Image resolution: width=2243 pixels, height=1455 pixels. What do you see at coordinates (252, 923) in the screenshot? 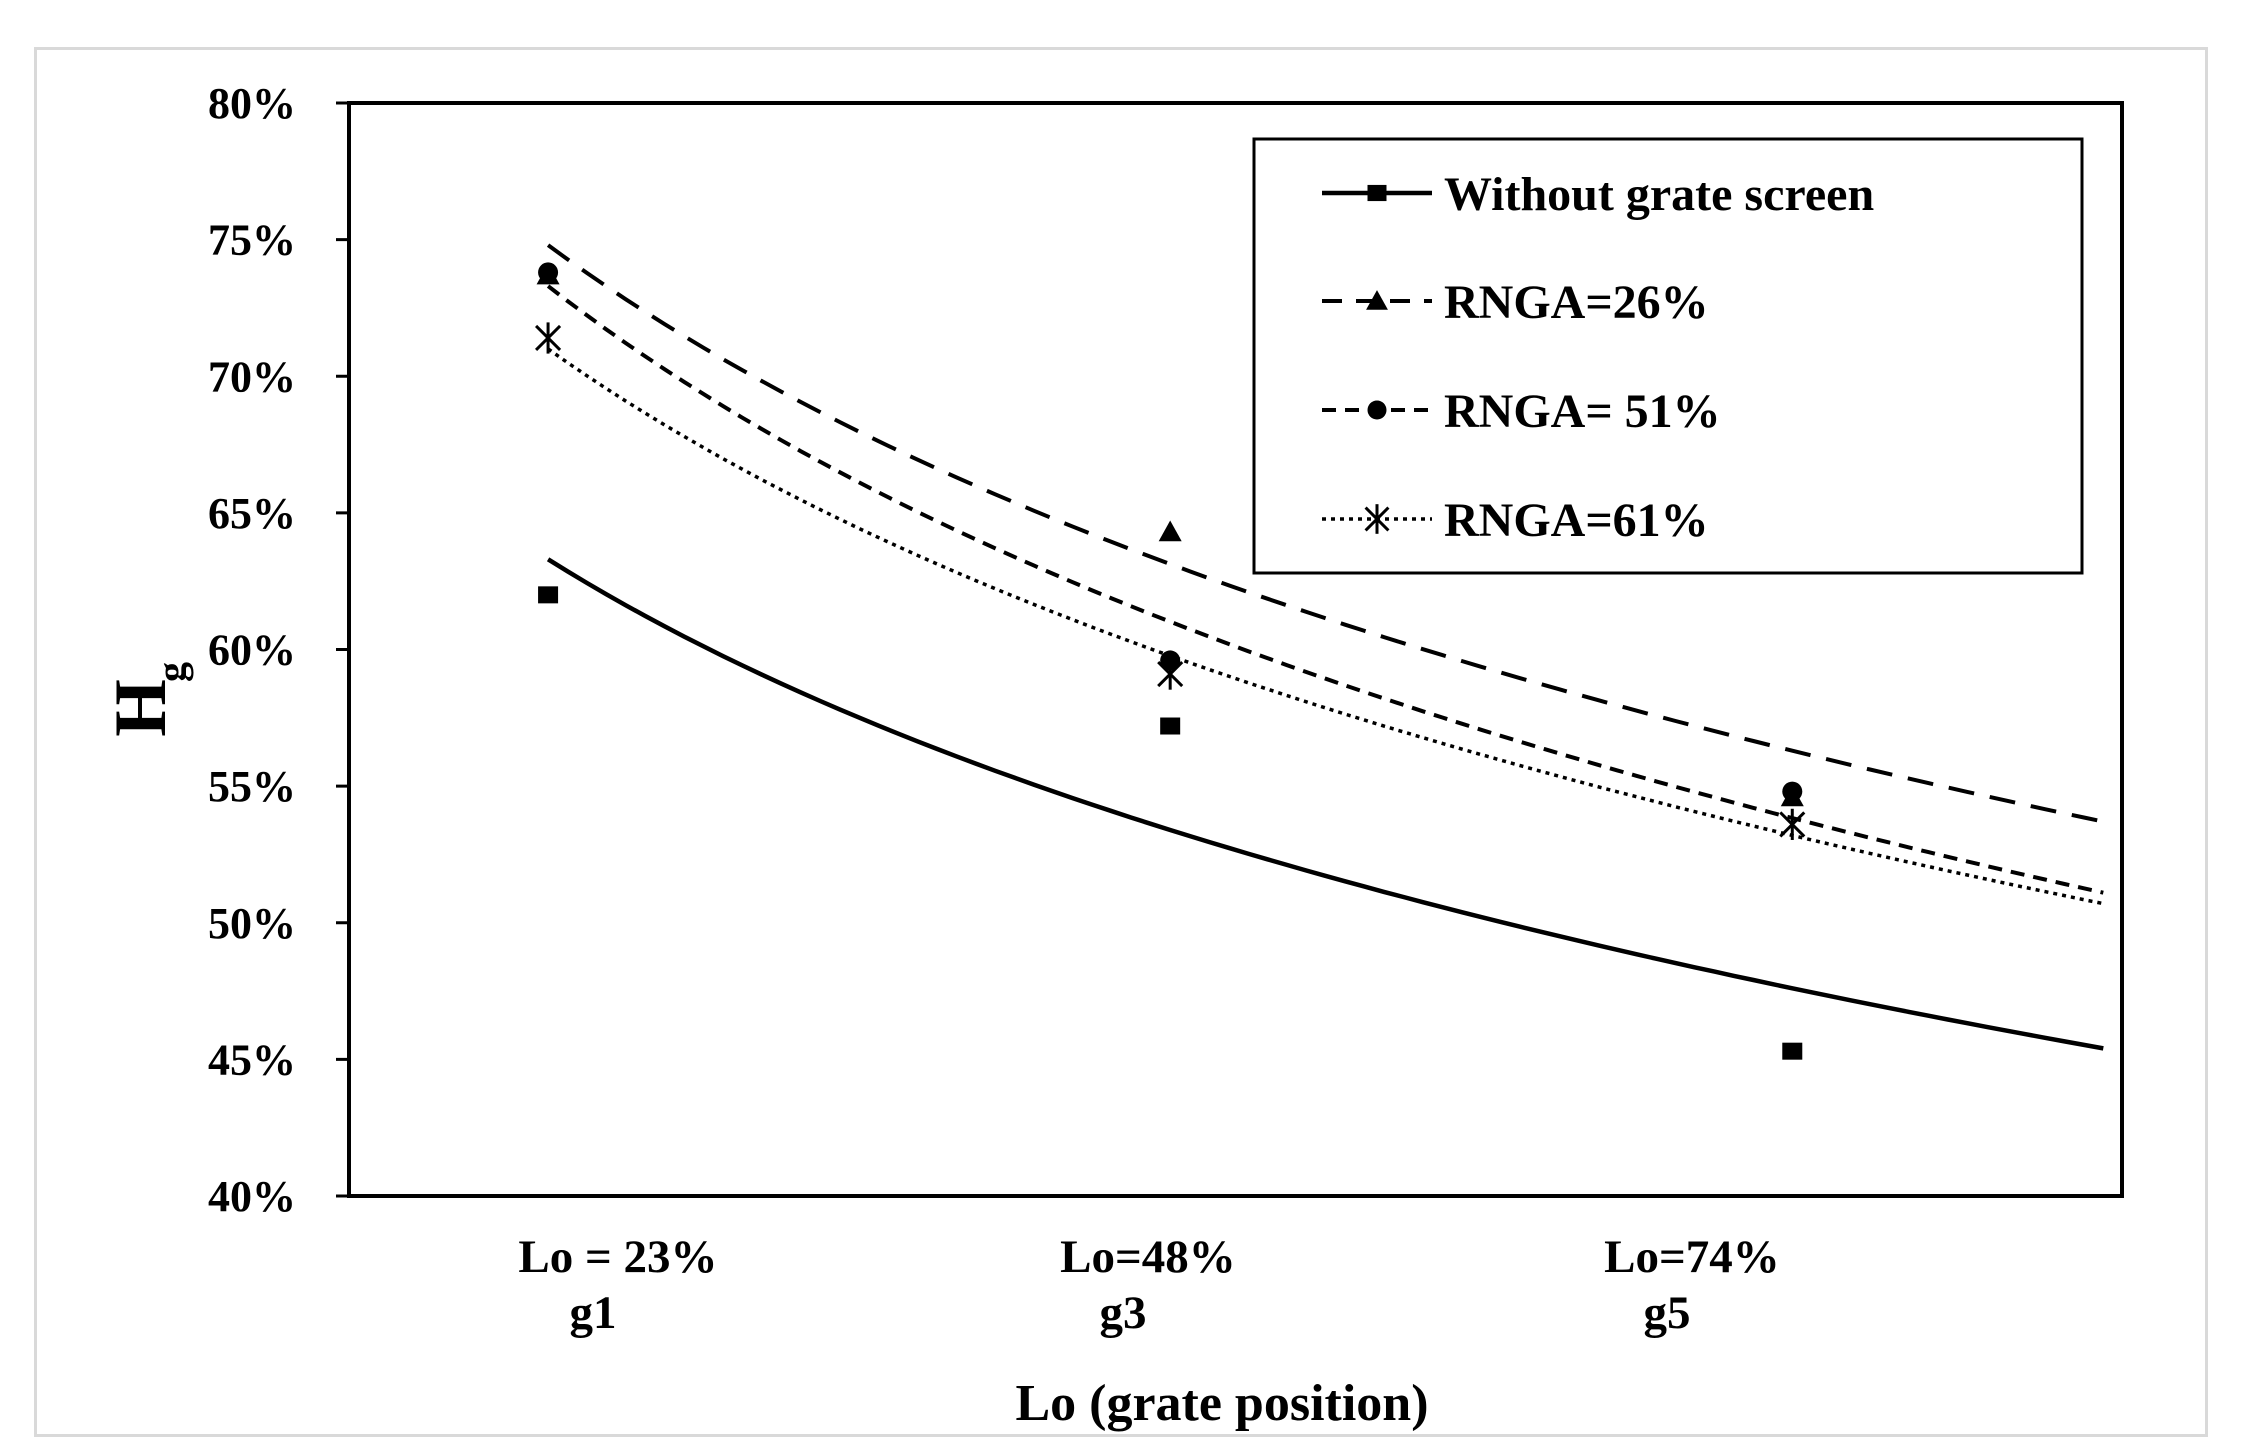
I see `y-tick-label: 50%` at bounding box center [252, 923].